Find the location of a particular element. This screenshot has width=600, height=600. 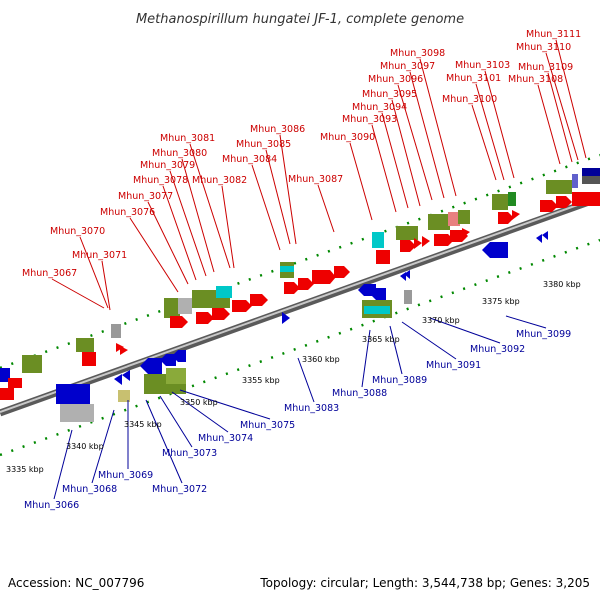

gene-label-forward: Mhun_3082 is located at coordinates (219, 180).